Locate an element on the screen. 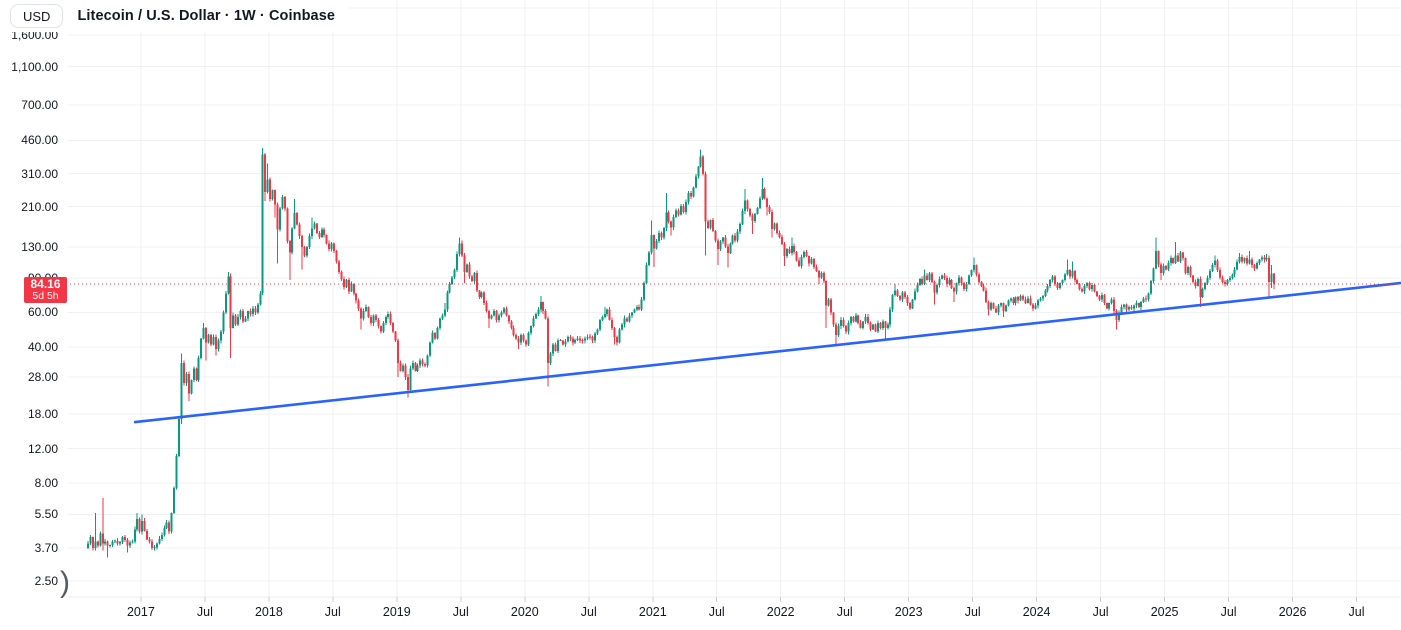  time-scale-label: 2022 is located at coordinates (780, 612).